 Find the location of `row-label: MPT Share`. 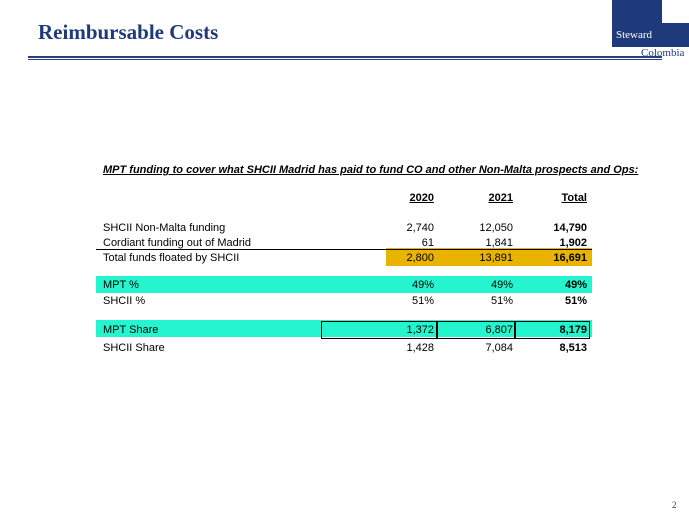

row-label: MPT Share is located at coordinates (131, 330).